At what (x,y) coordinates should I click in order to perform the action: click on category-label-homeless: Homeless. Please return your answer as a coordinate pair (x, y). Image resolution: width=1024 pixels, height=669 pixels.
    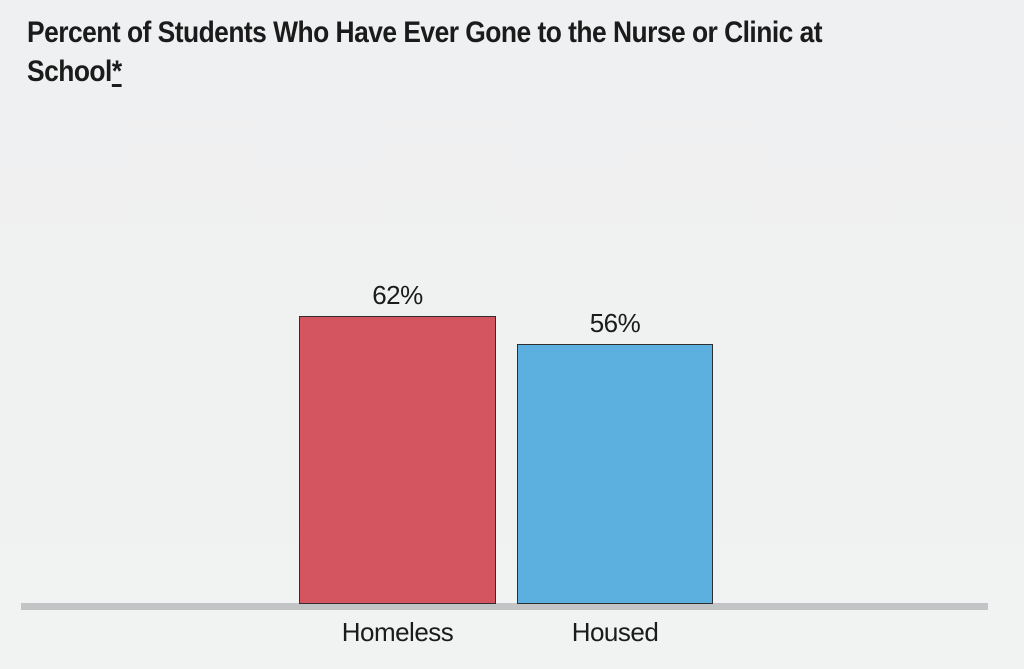
    Looking at the image, I should click on (397, 632).